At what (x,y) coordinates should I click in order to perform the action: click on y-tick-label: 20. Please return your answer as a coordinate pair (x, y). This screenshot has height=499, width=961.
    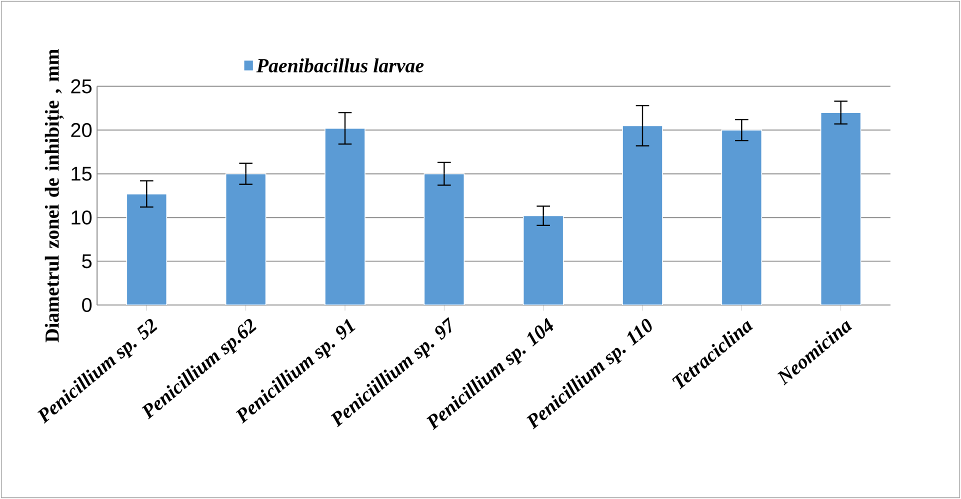
    Looking at the image, I should click on (81, 130).